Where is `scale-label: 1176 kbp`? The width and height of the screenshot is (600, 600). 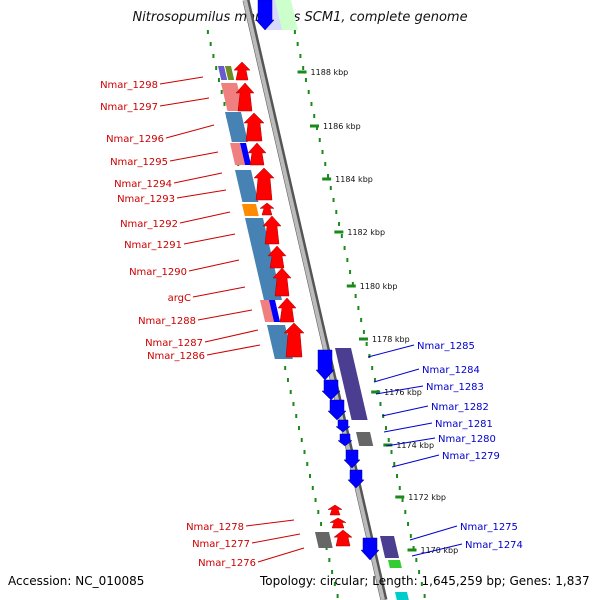
scale-label: 1176 kbp is located at coordinates (403, 392).